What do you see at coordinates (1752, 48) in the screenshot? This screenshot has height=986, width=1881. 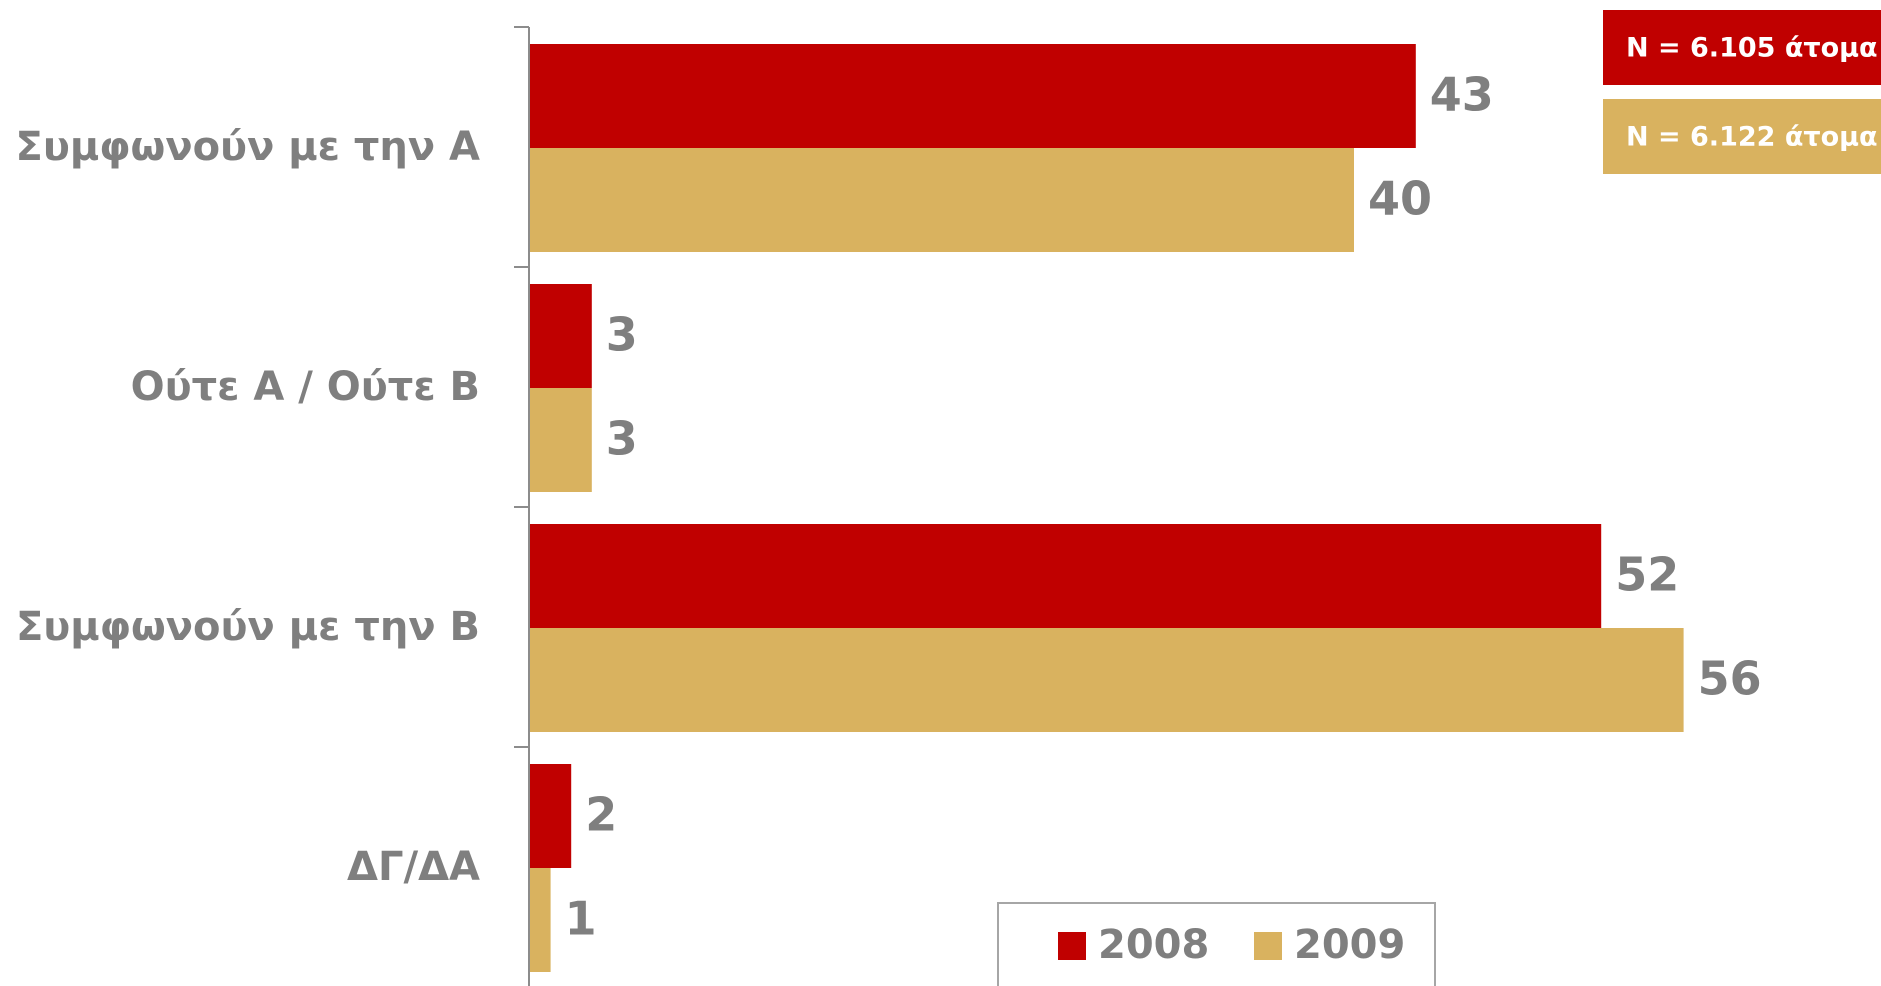 I see `sample-size-text: N = 6.105 άτομα` at bounding box center [1752, 48].